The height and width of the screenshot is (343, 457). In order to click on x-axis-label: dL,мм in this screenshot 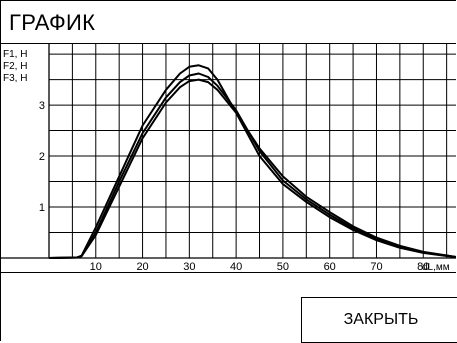, I will do `click(436, 267)`.